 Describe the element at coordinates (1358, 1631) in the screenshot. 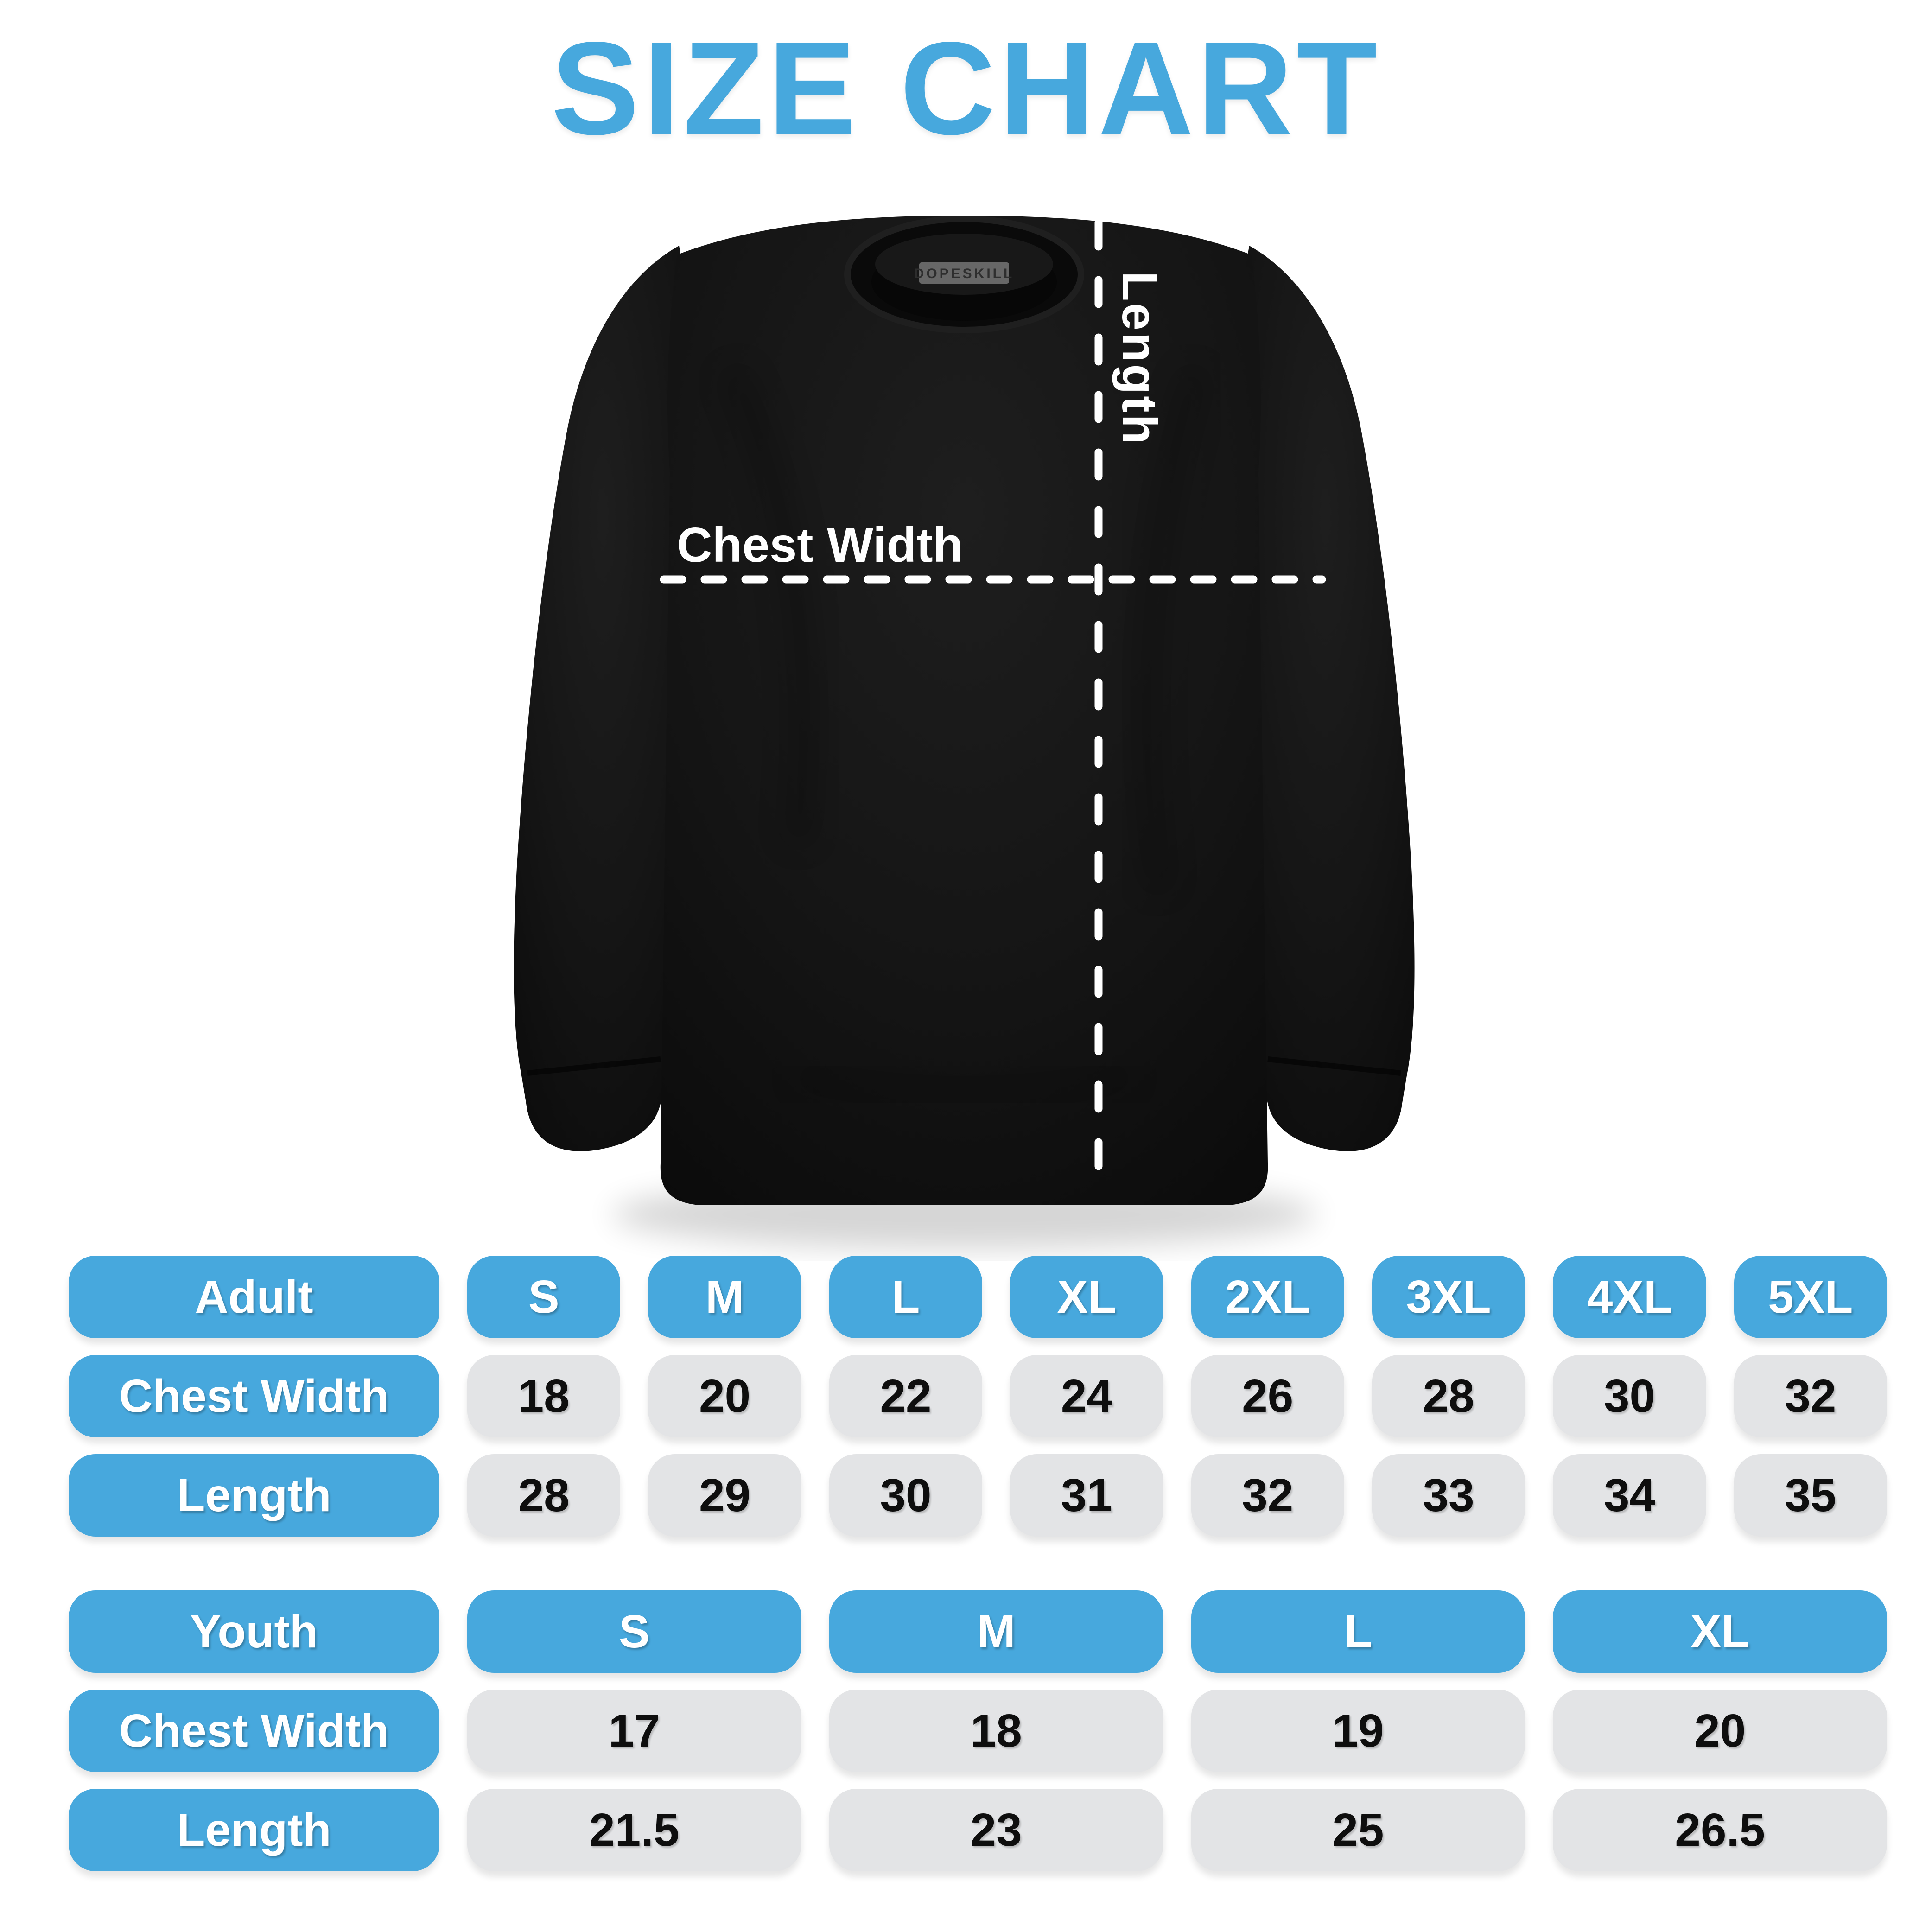

I see `youth-size-l: L` at that location.